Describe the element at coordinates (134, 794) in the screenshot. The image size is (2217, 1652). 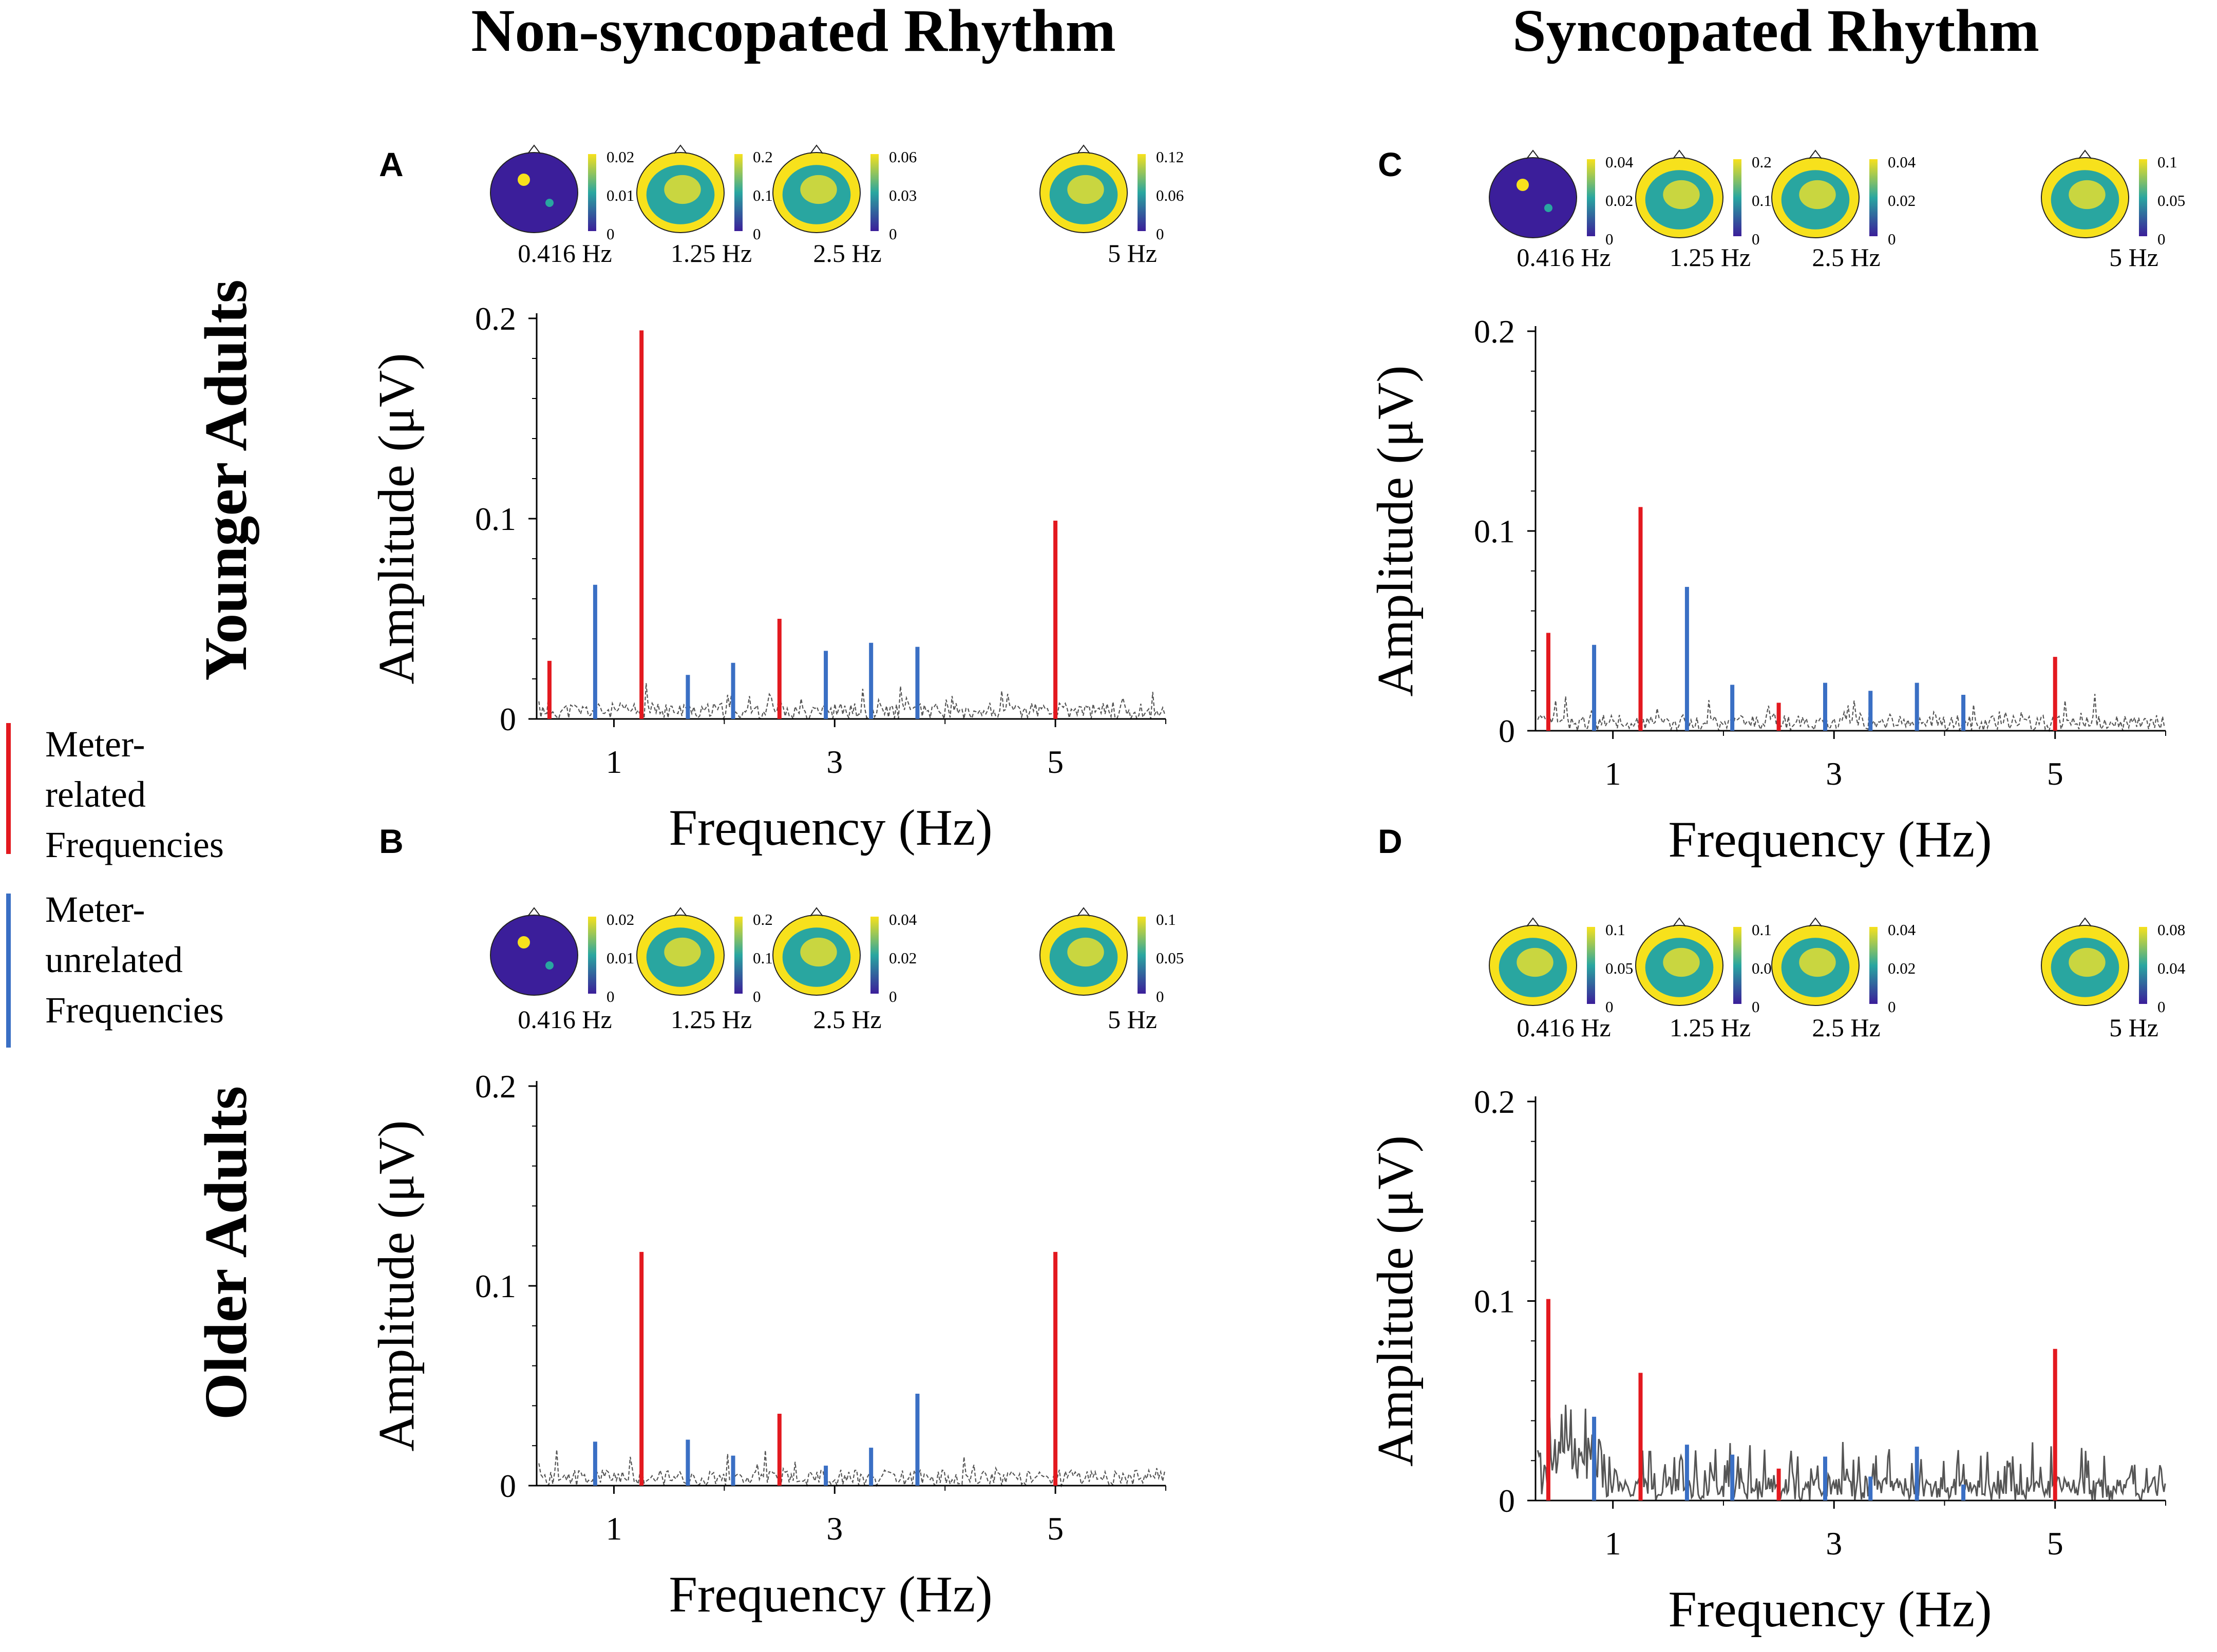
I see `legend-meter-related-label: Meter-related Frequencies` at that location.